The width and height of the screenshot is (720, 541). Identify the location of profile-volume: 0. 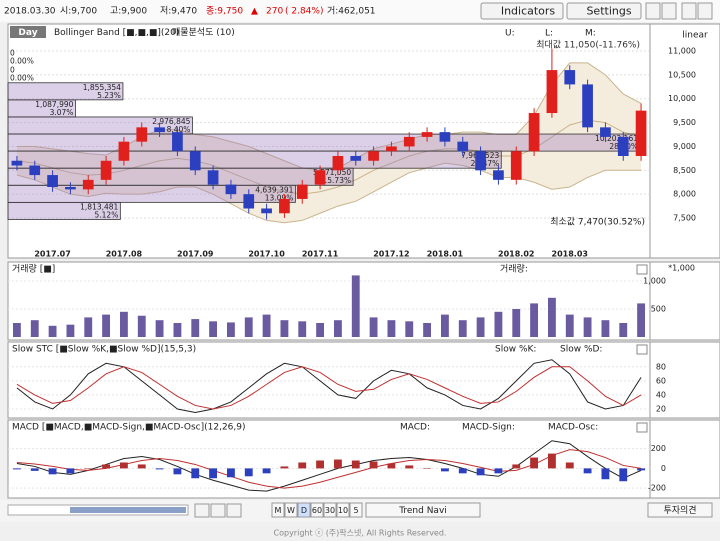
(12, 70).